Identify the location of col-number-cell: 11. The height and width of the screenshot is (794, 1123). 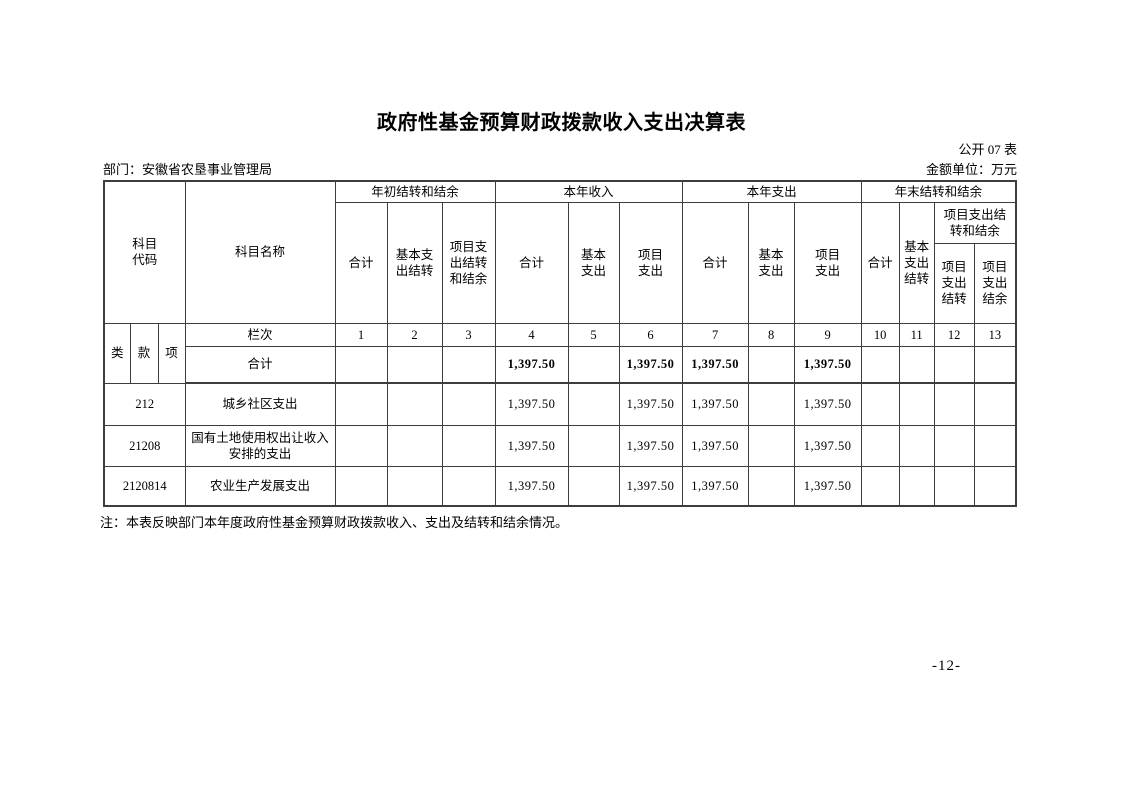
(916, 334).